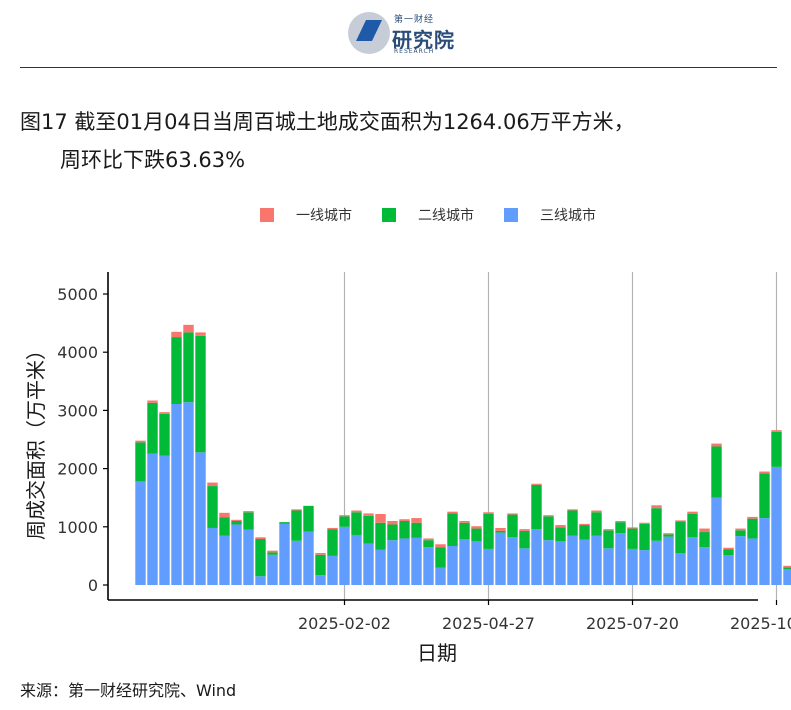 Image resolution: width=791 pixels, height=710 pixels. Describe the element at coordinates (344, 623) in the screenshot. I see `x-tick-label-1: 2025-02-02` at that location.